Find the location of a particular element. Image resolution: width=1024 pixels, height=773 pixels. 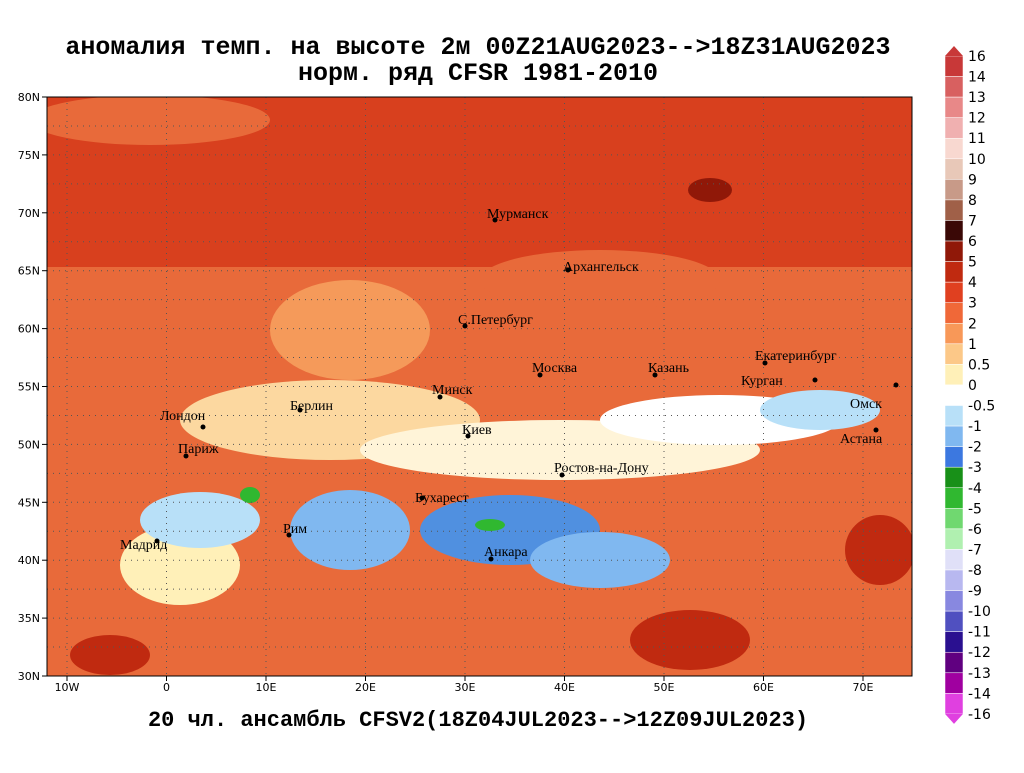

lat-label: 70N is located at coordinates (29, 213).